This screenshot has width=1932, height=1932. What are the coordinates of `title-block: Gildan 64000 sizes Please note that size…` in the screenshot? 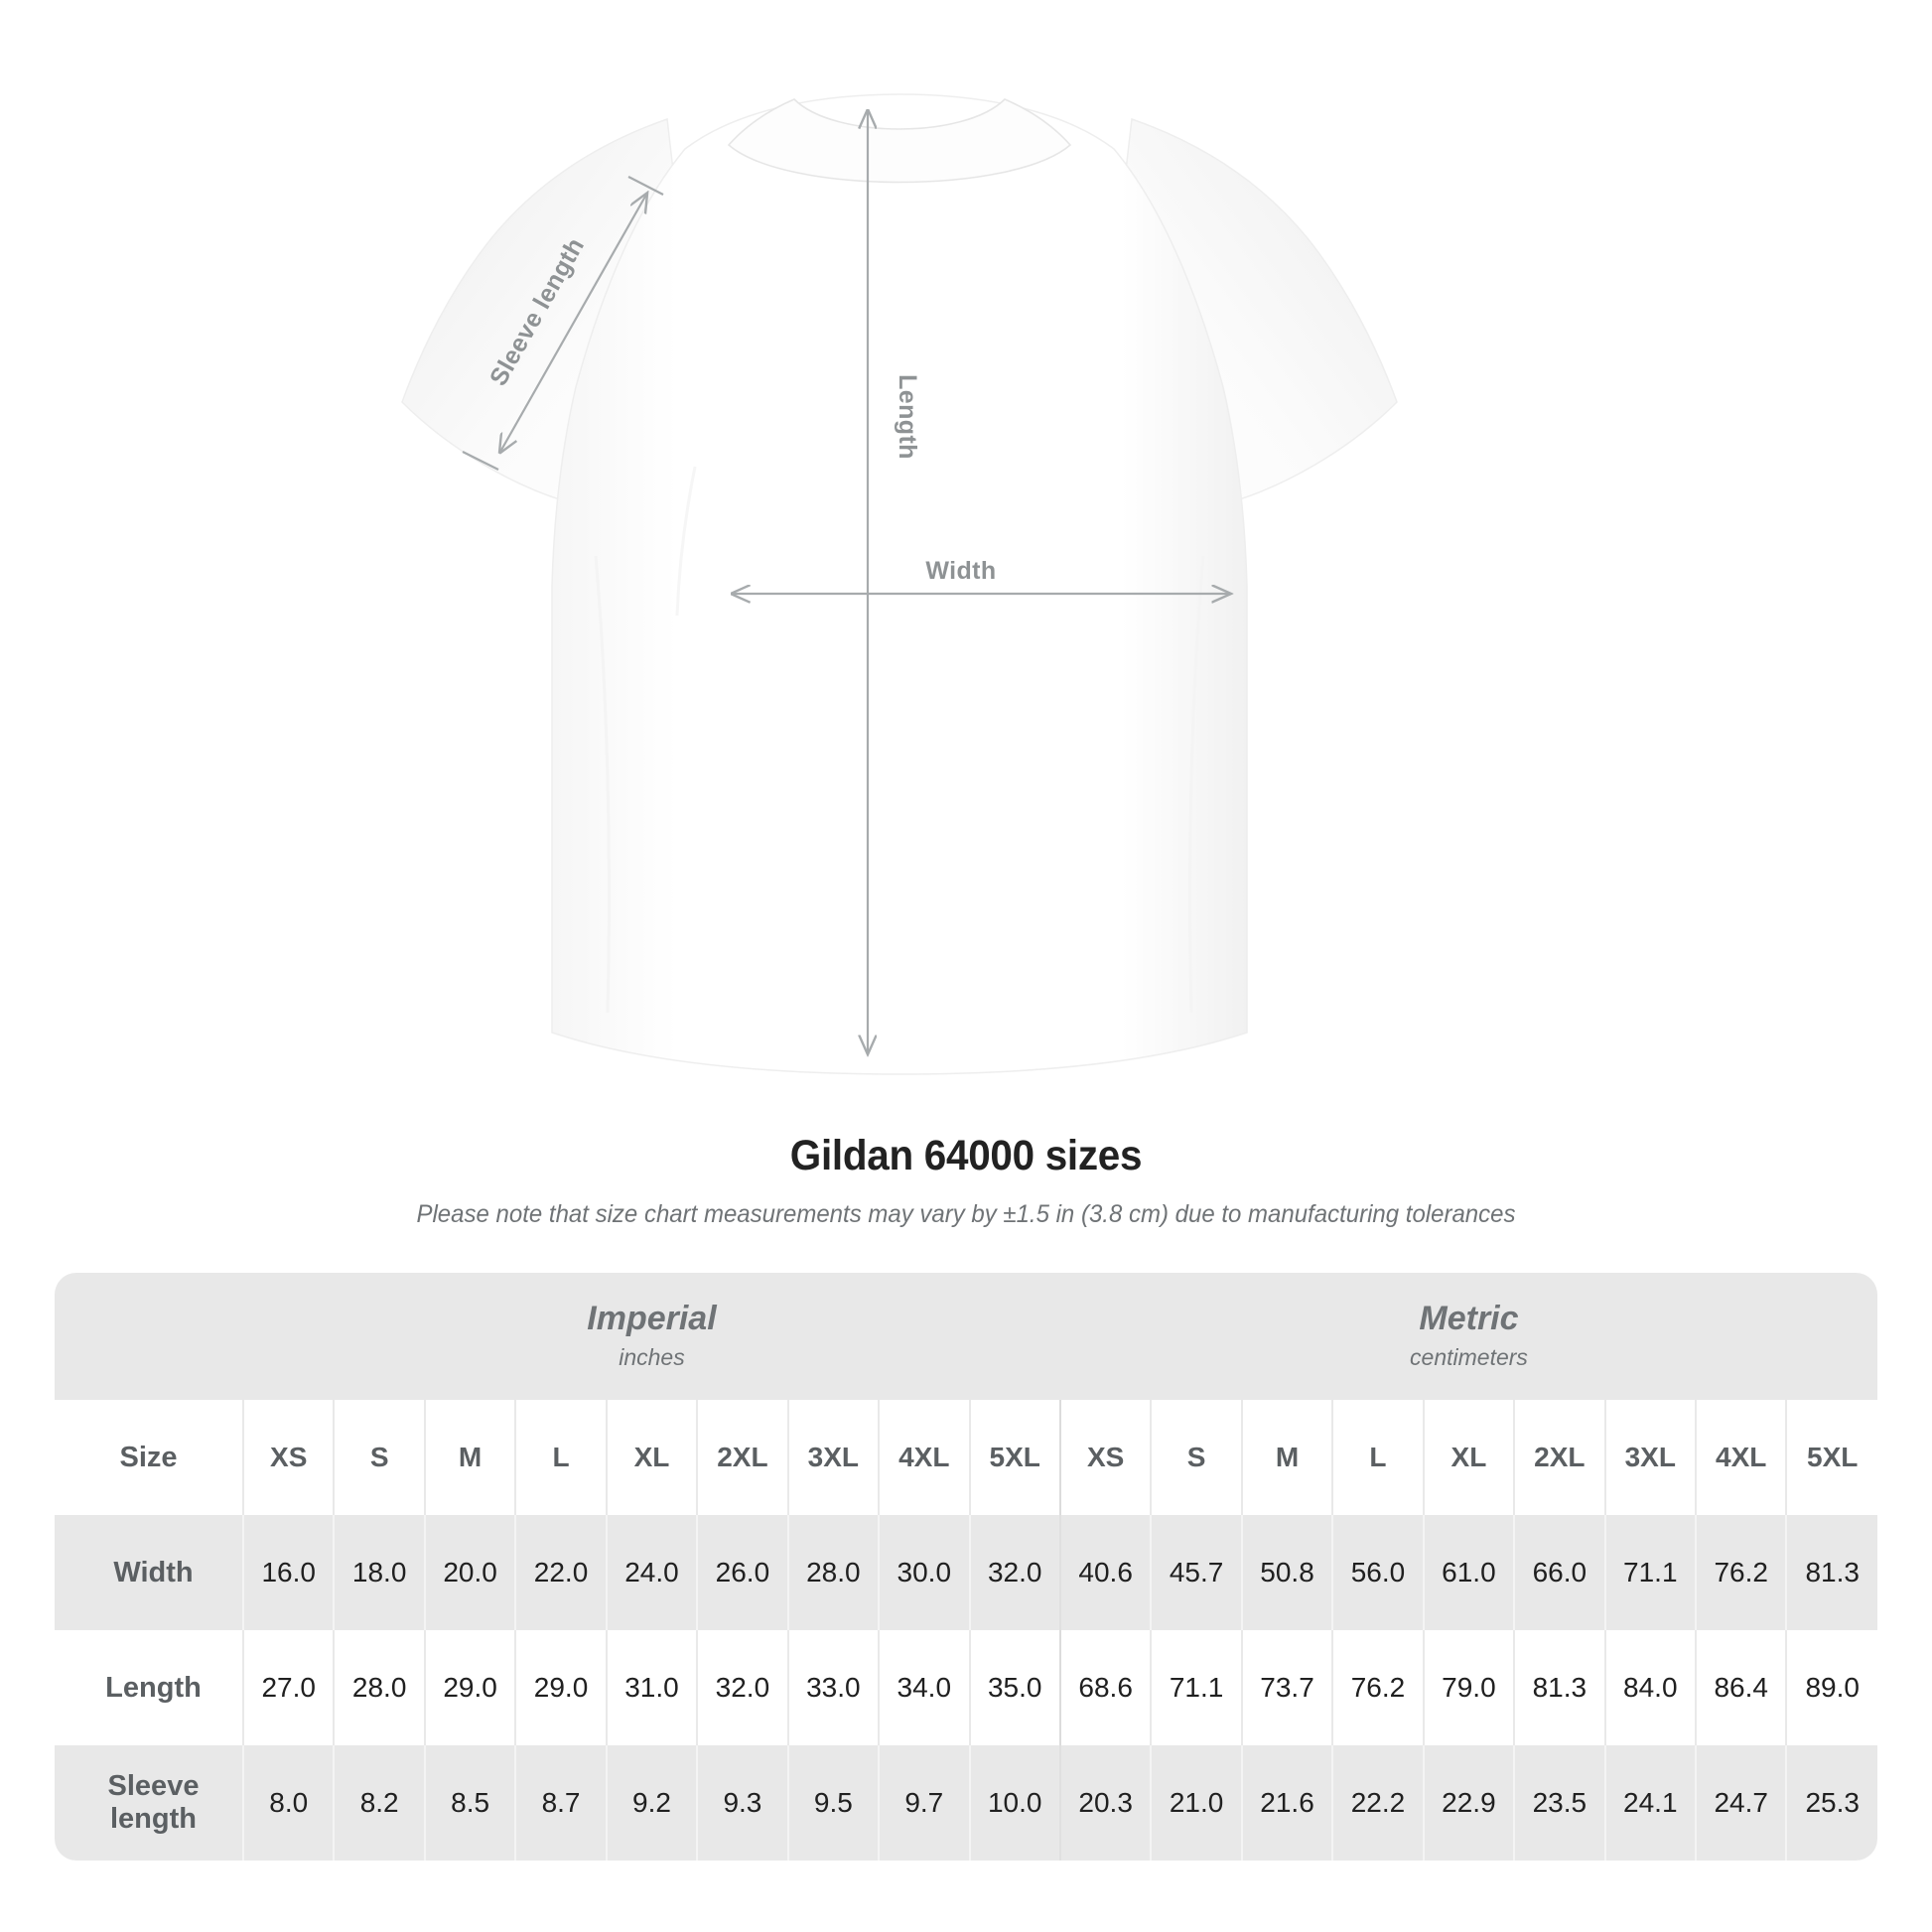 It's located at (966, 1180).